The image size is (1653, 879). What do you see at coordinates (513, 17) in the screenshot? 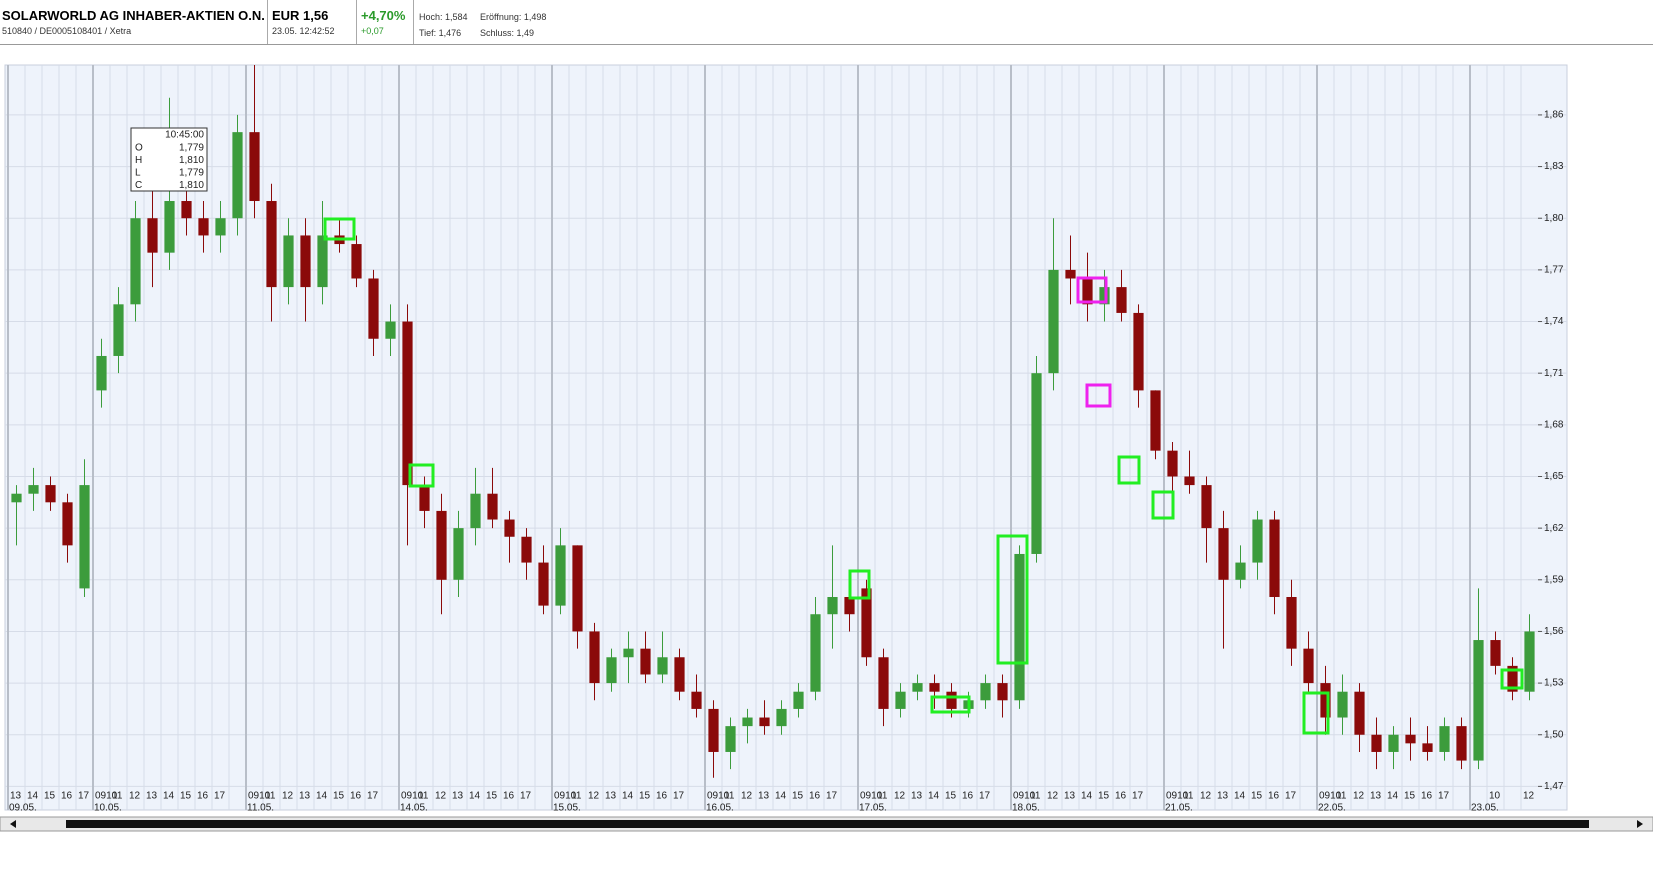
I see `day-open: Eröffnung: 1,498` at bounding box center [513, 17].